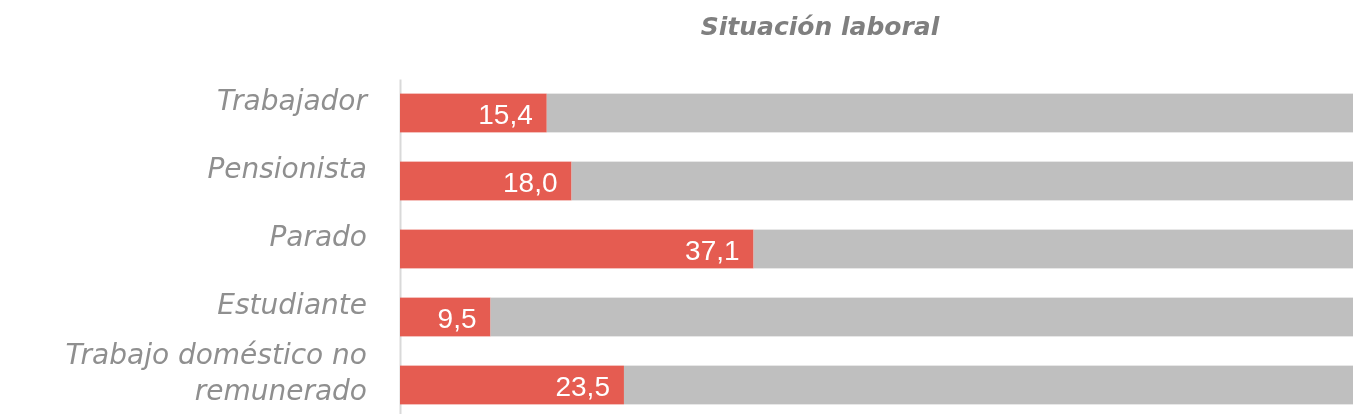 This screenshot has height=414, width=1353. Describe the element at coordinates (530, 182) in the screenshot. I see `data-label: 18,0` at that location.